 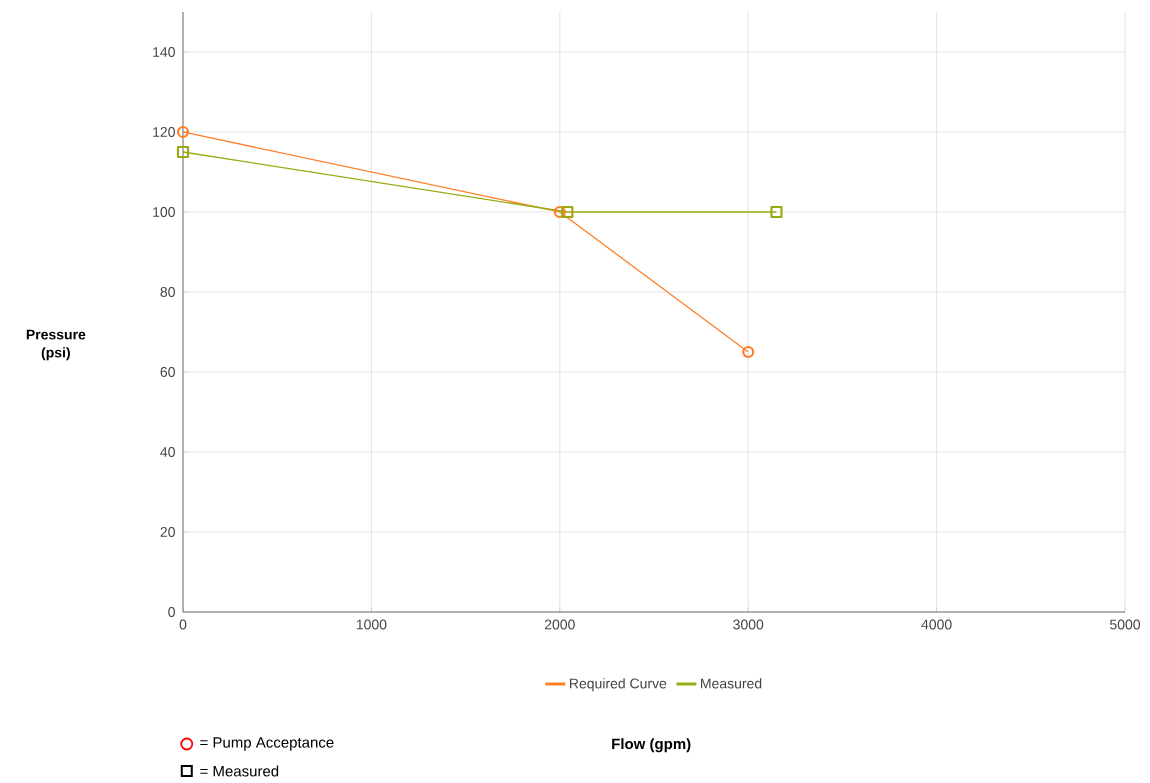 What do you see at coordinates (936, 624) in the screenshot?
I see `x-tick-label: 4000` at bounding box center [936, 624].